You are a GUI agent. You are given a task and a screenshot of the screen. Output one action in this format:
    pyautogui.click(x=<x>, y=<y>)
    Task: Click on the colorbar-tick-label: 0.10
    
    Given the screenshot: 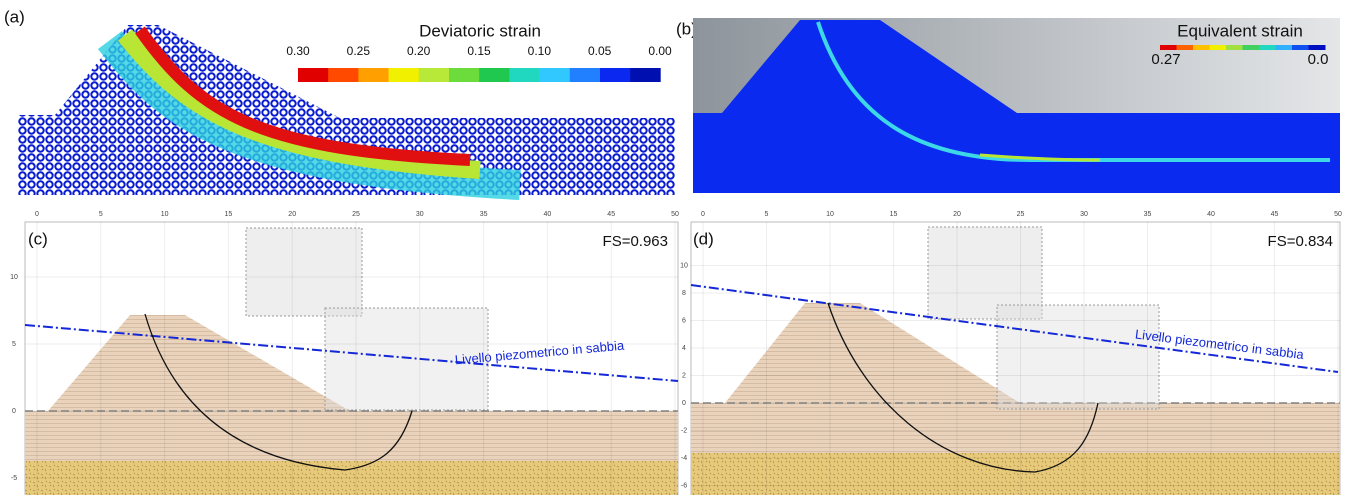 What is the action you would take?
    pyautogui.click(x=540, y=51)
    